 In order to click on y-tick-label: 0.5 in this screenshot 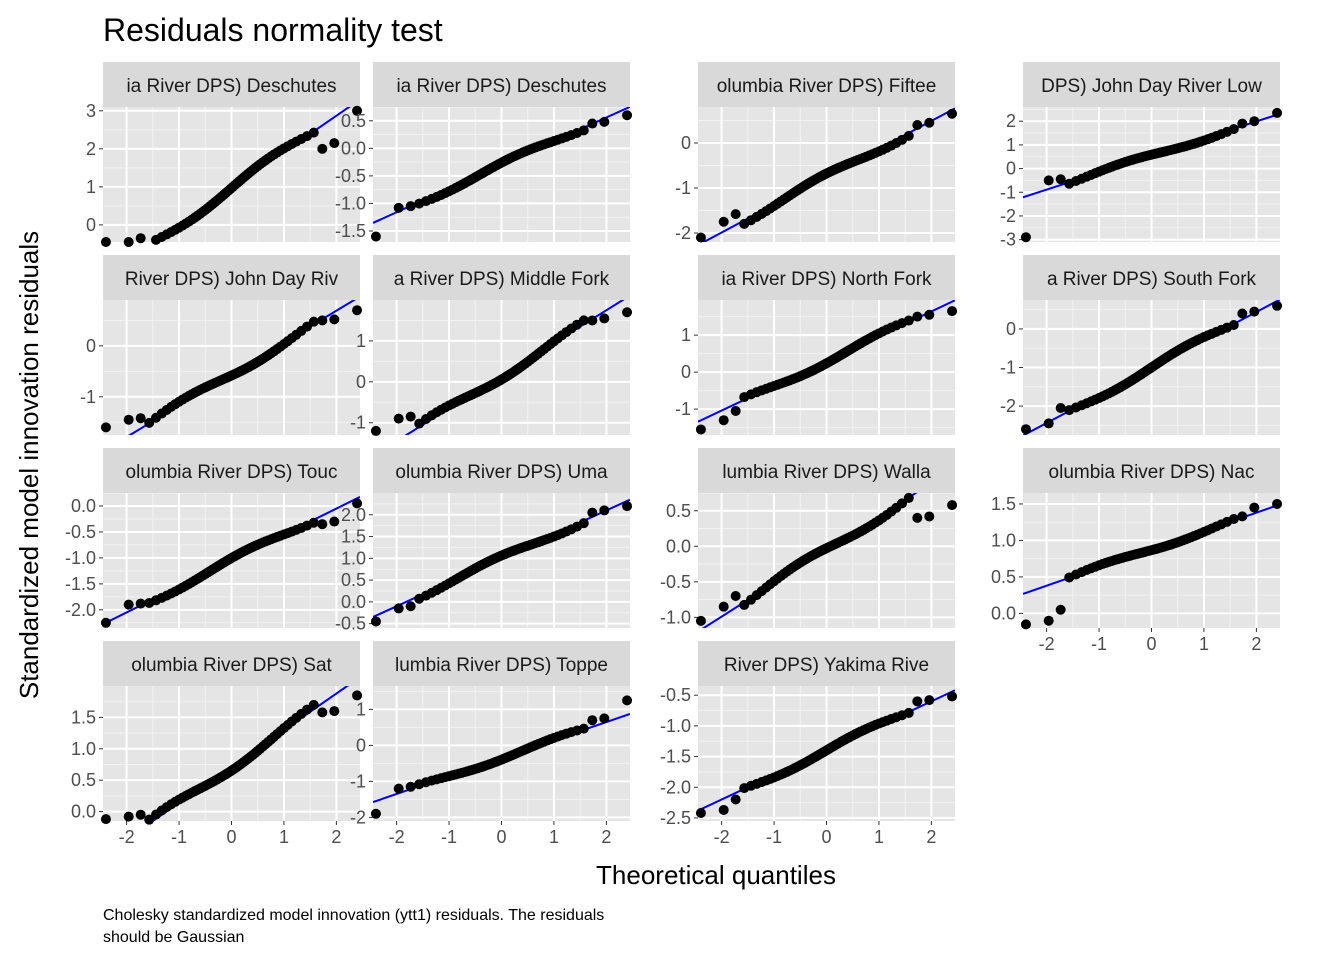, I will do `click(678, 511)`.